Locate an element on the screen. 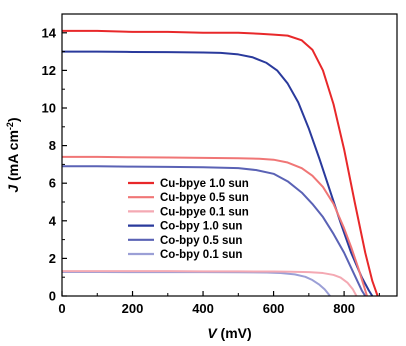  legend-label-1: Cu-bpye 0.5 sun is located at coordinates (204, 198).